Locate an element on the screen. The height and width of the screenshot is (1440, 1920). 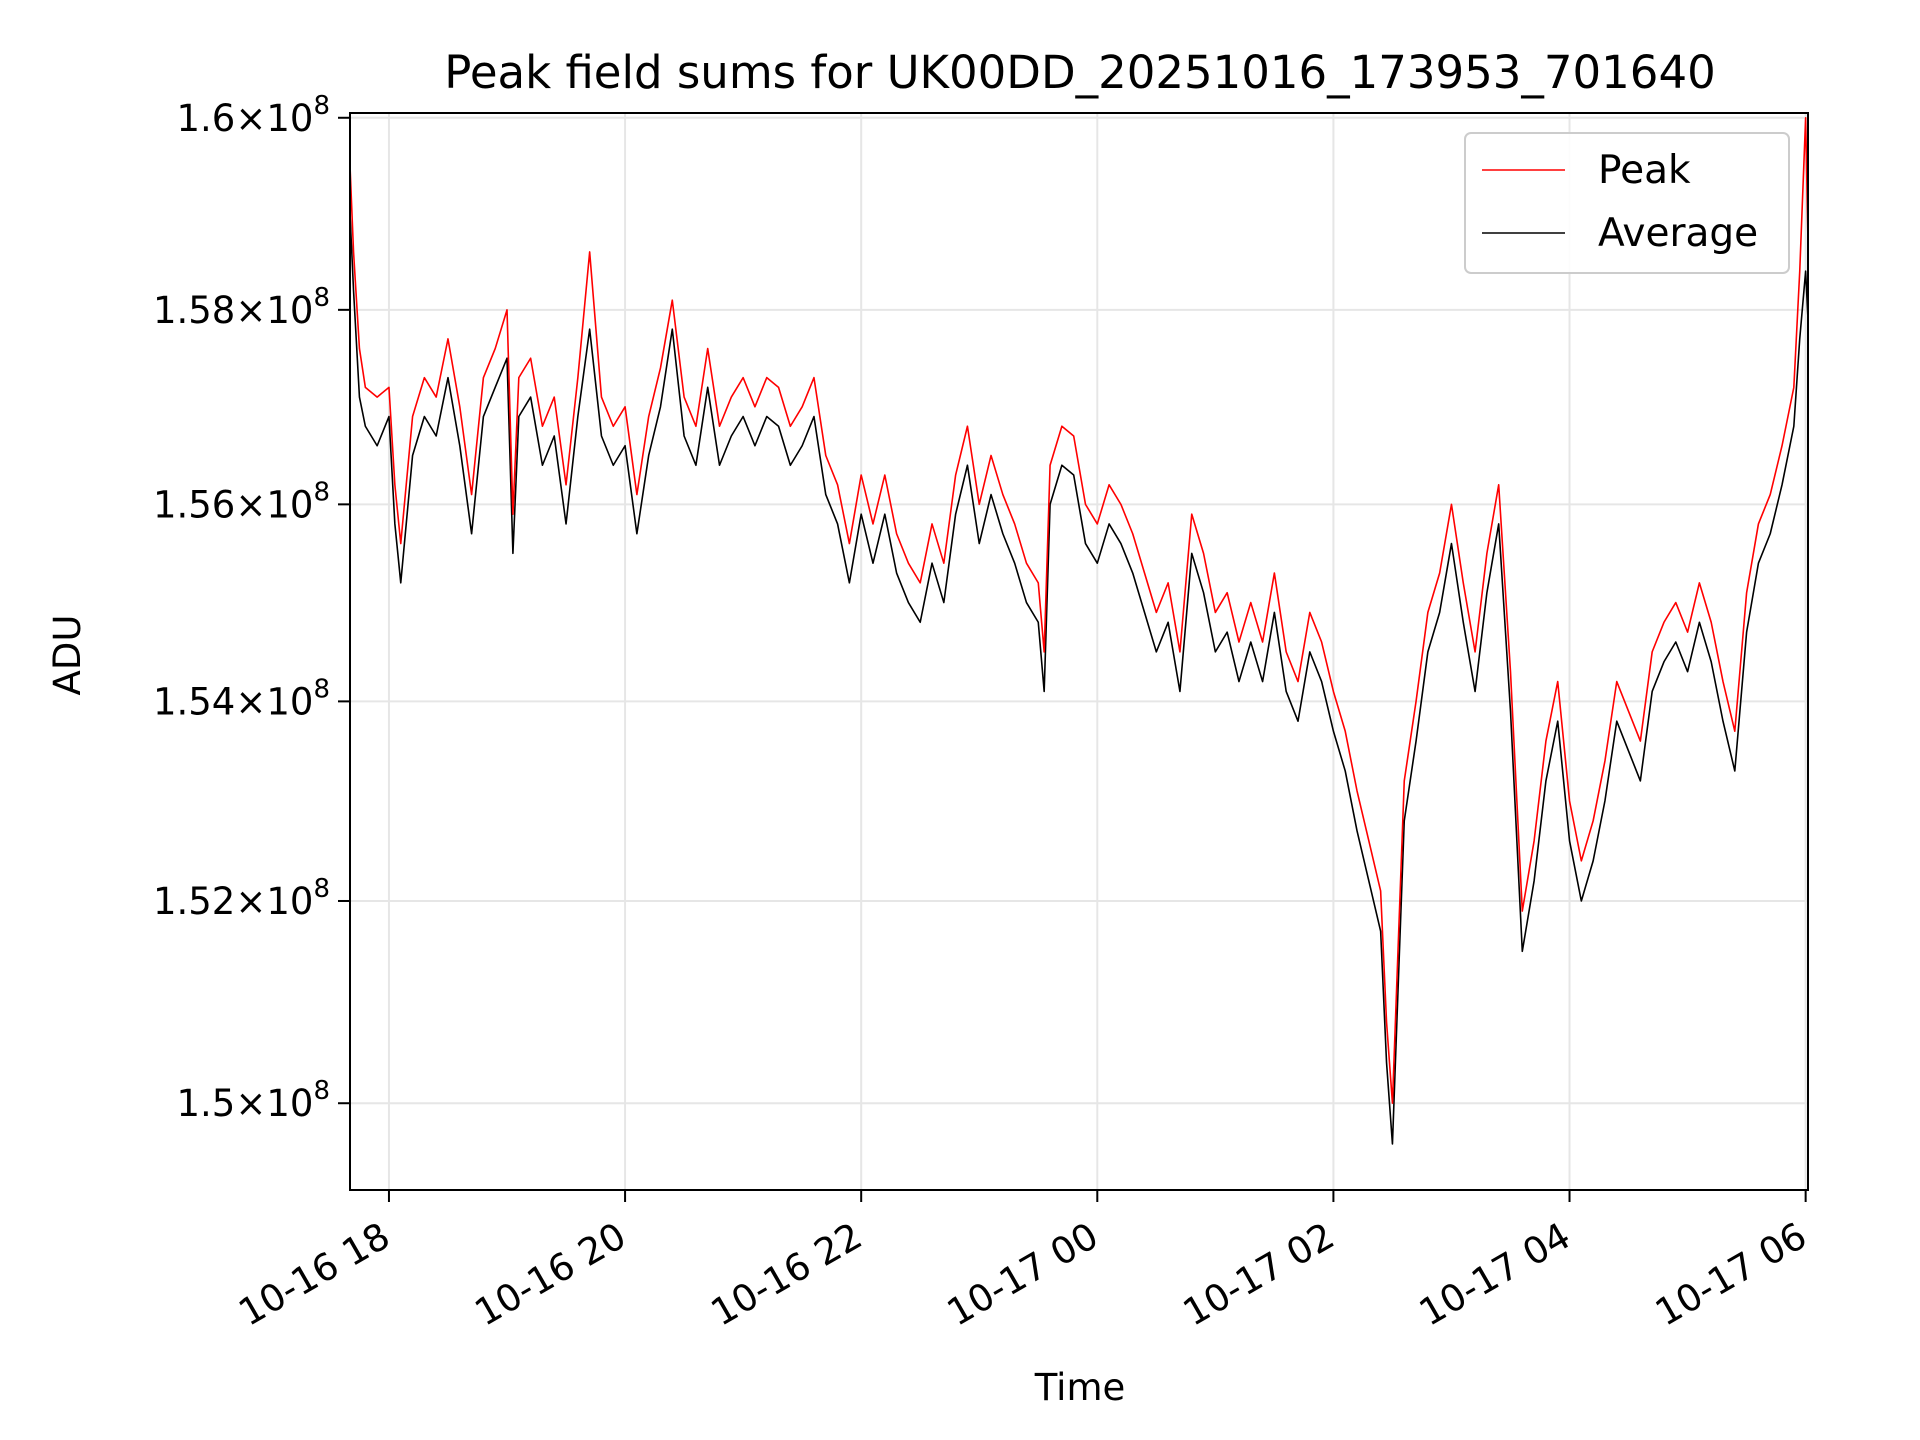
y-tick-mantissa: 1.52 is located at coordinates (194, 901).